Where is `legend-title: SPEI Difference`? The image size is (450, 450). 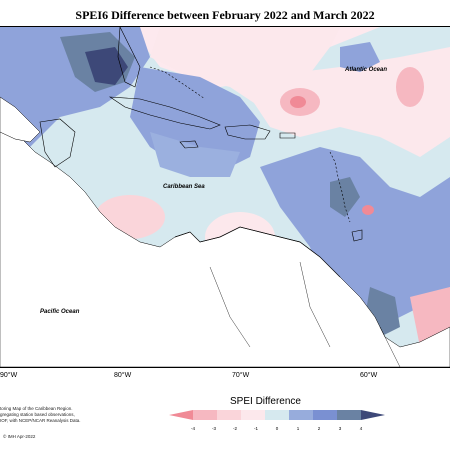
legend-title: SPEI Difference is located at coordinates (265, 401).